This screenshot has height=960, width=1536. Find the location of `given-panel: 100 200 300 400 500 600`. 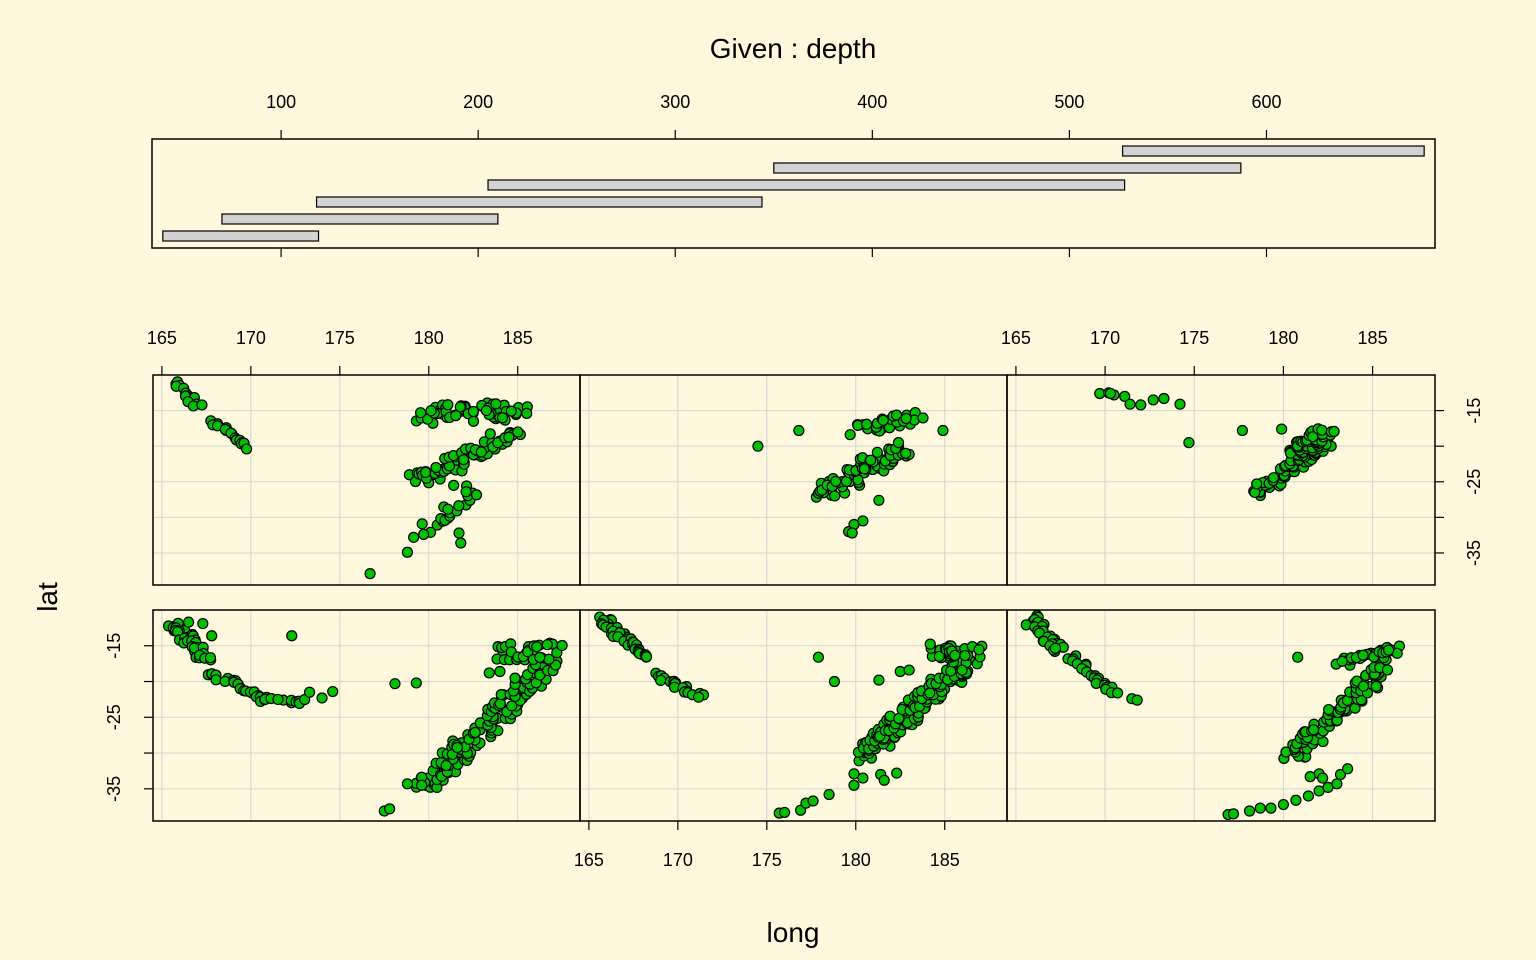

given-panel: 100 200 300 400 500 600 is located at coordinates (793, 174).